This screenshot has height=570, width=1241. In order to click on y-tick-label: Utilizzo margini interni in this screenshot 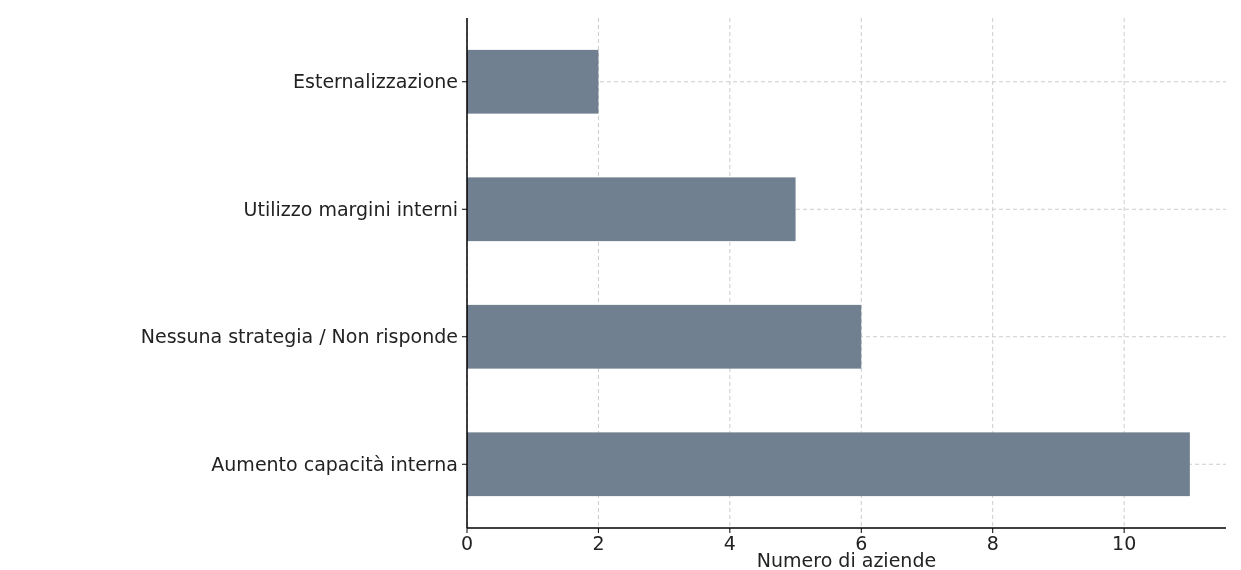, I will do `click(350, 208)`.